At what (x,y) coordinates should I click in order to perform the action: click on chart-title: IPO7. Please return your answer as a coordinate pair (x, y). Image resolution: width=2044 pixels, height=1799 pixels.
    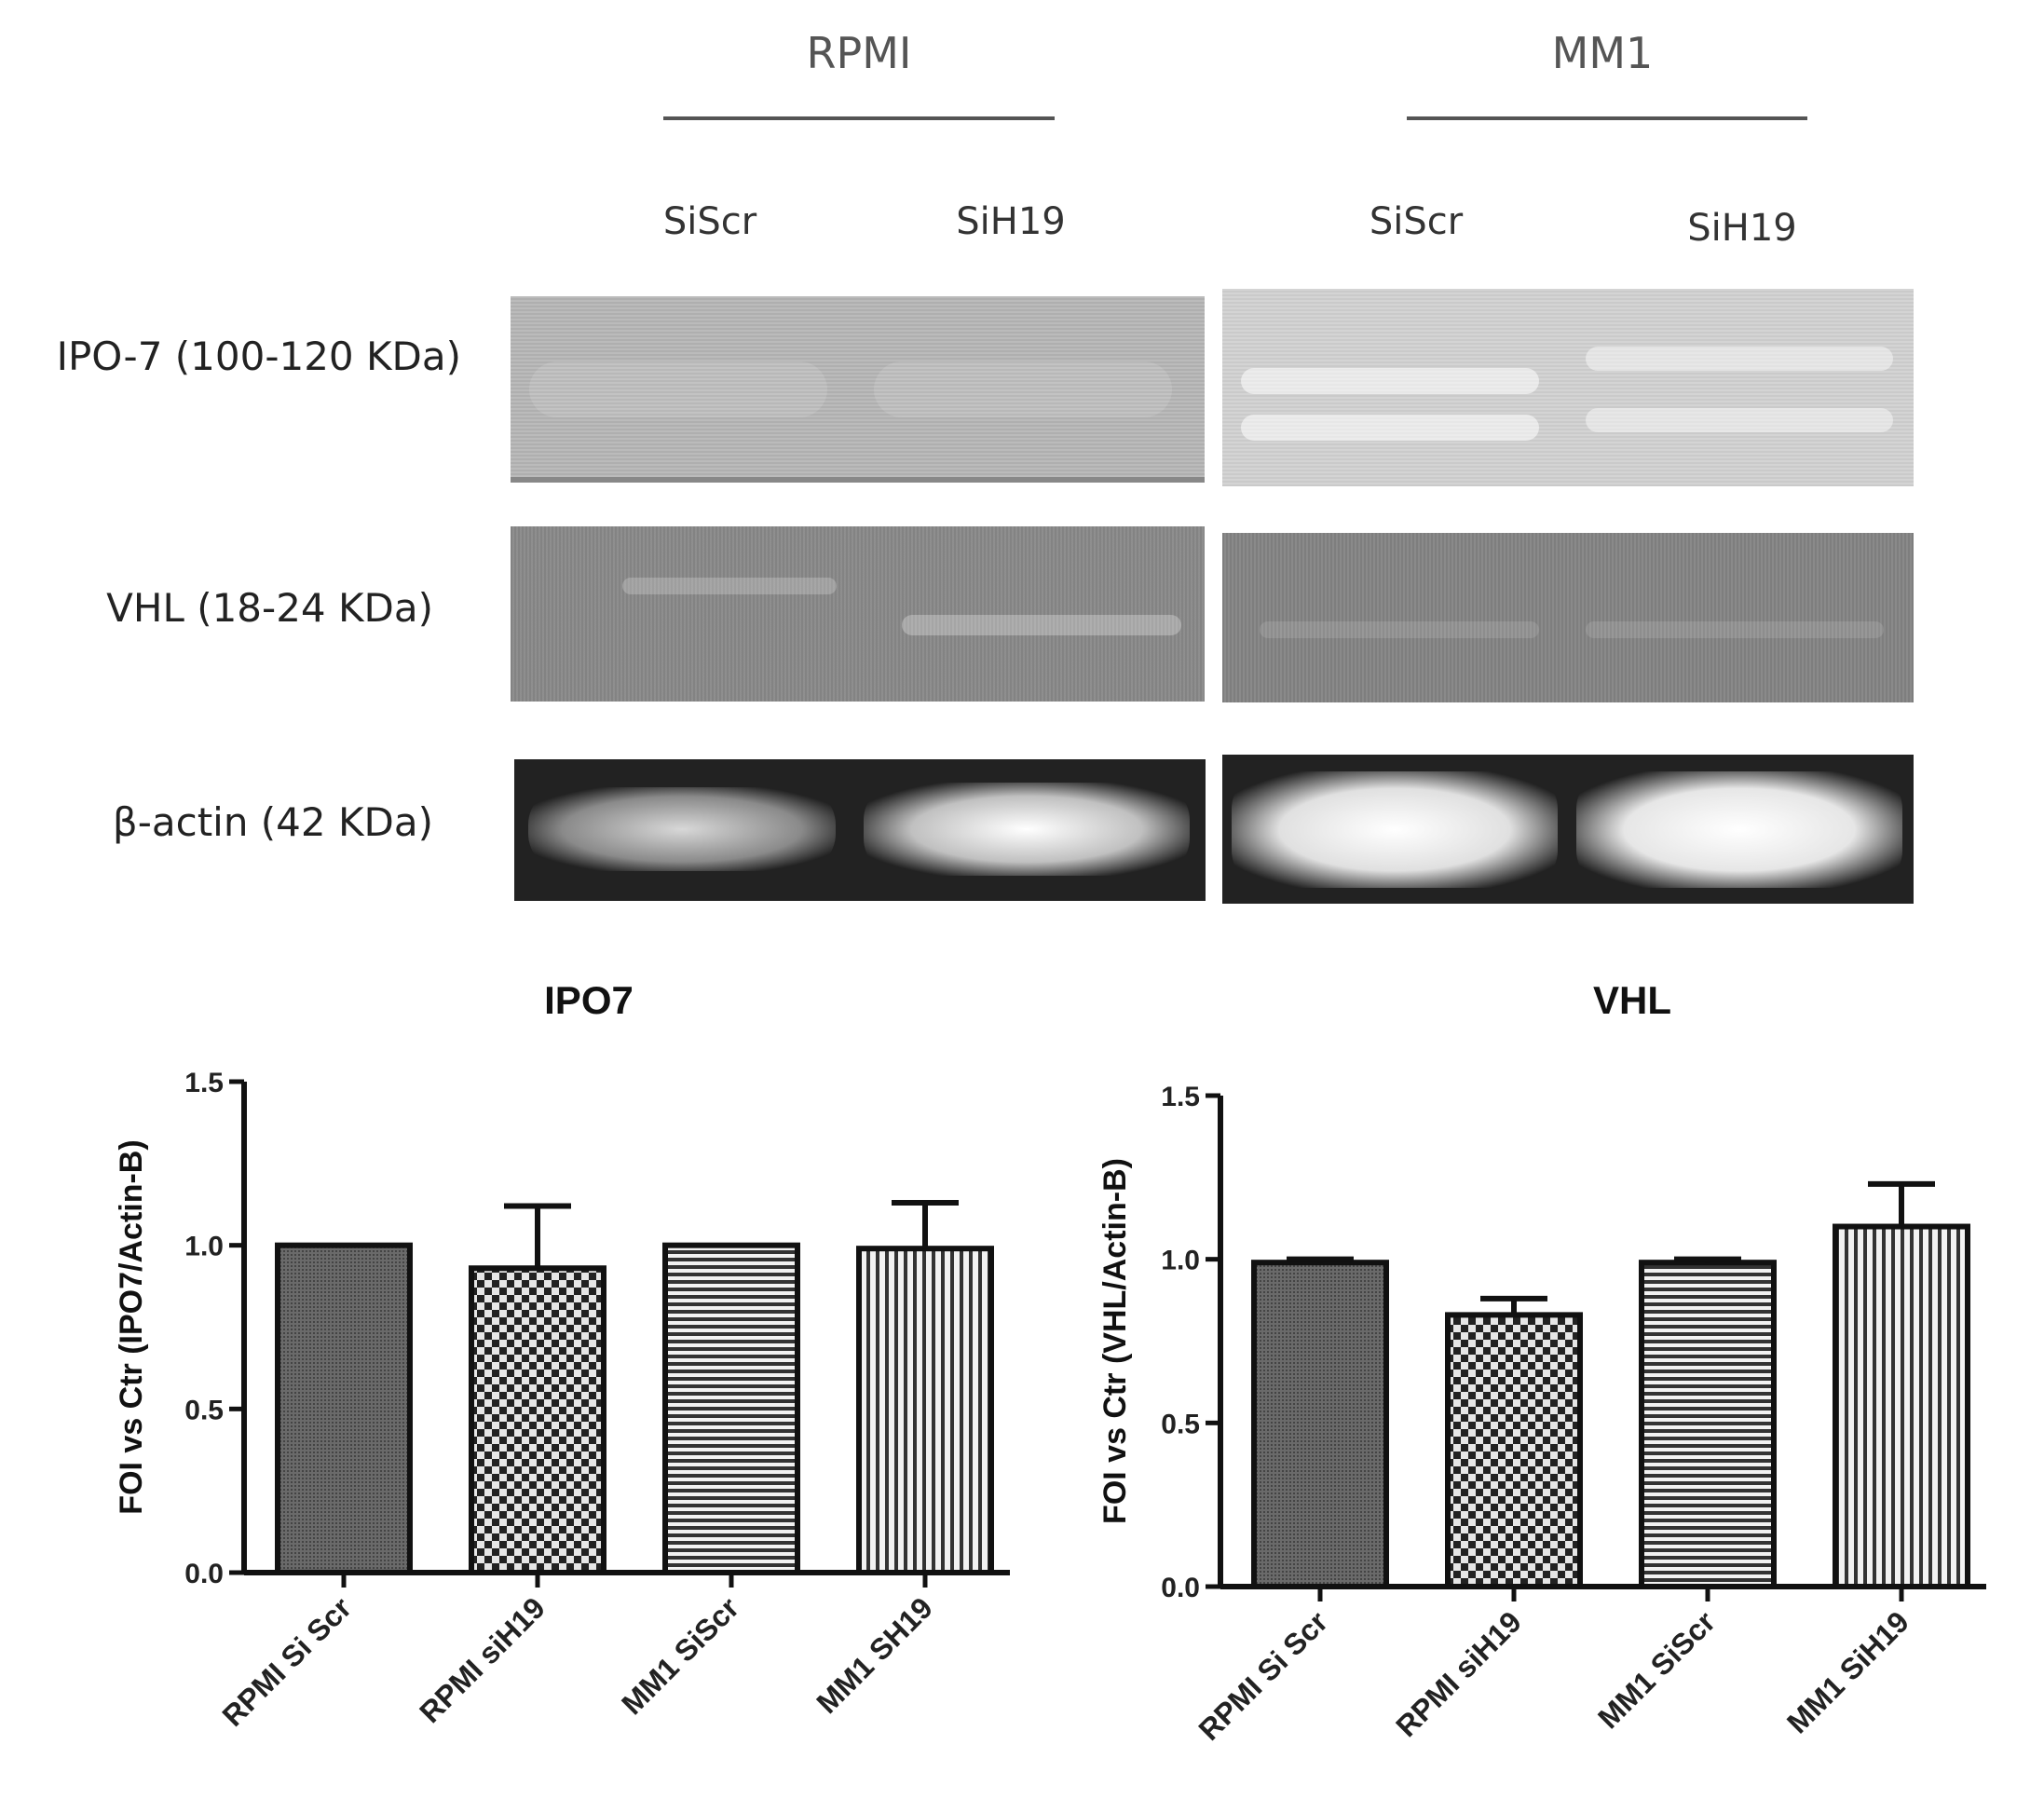
    Looking at the image, I should click on (589, 1000).